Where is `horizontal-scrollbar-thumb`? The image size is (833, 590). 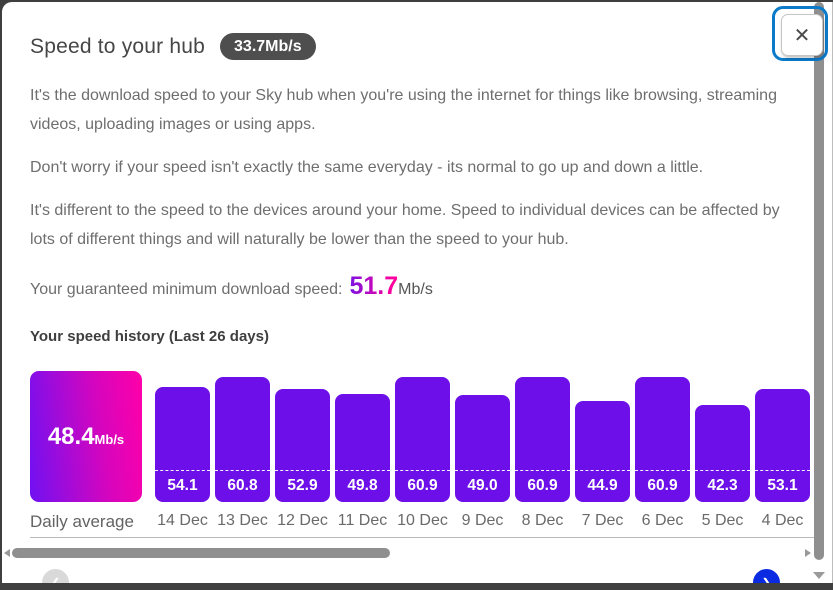 horizontal-scrollbar-thumb is located at coordinates (201, 553).